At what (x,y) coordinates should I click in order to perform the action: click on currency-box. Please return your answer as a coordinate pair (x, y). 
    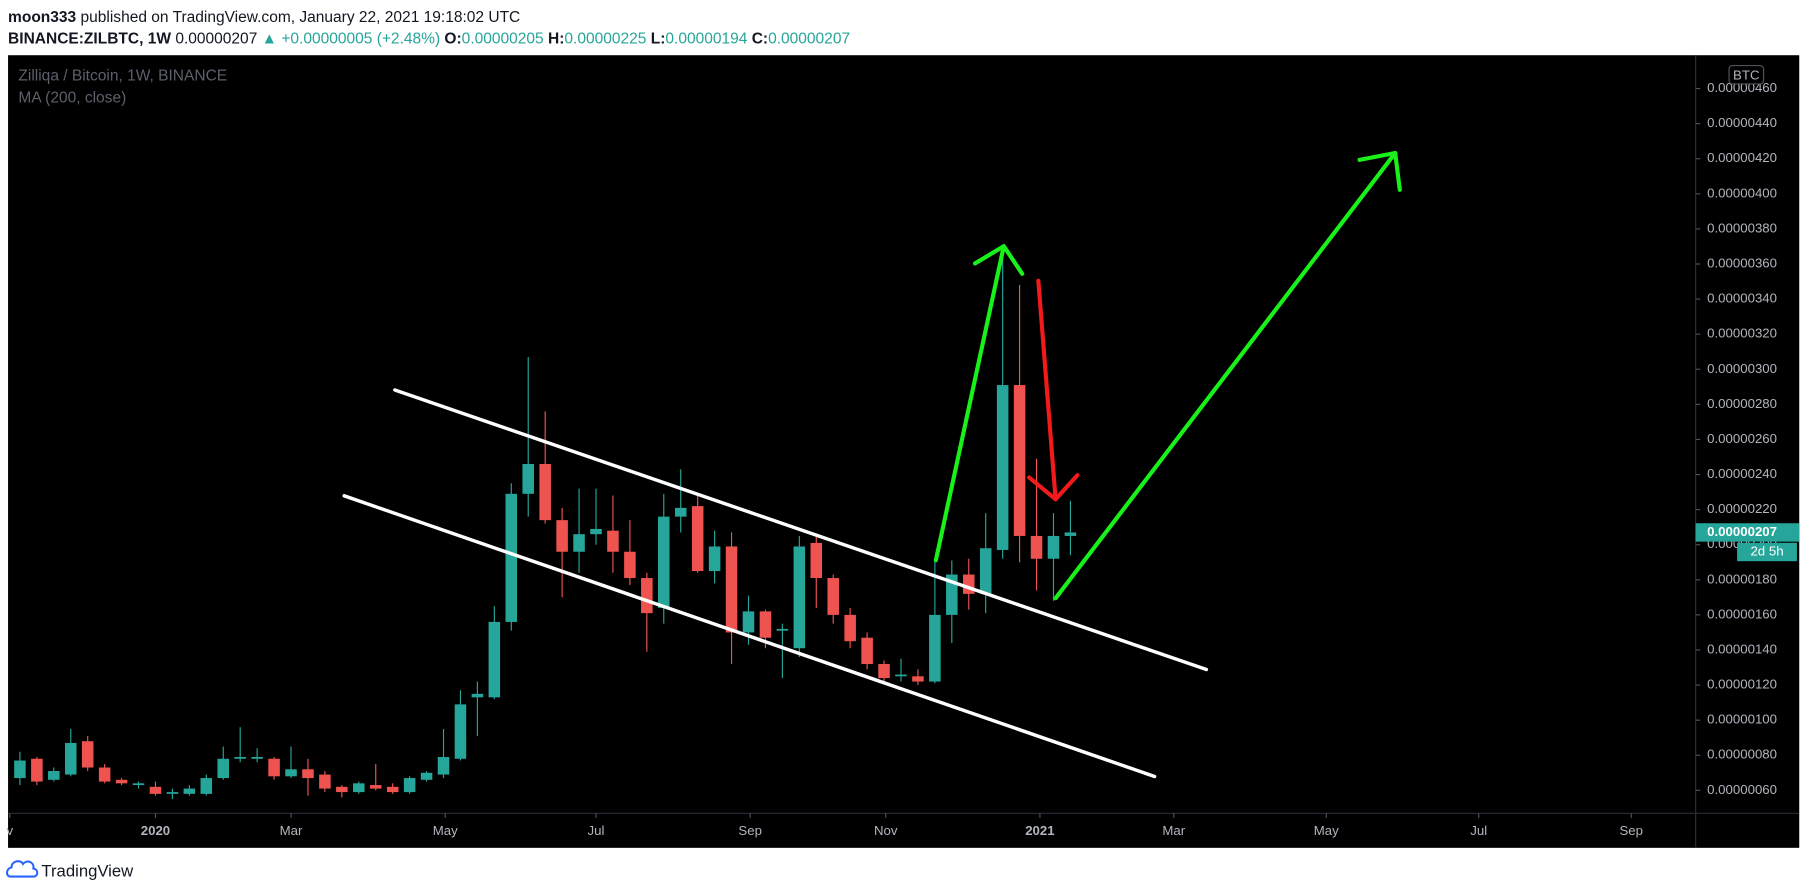
    Looking at the image, I should click on (1746, 74).